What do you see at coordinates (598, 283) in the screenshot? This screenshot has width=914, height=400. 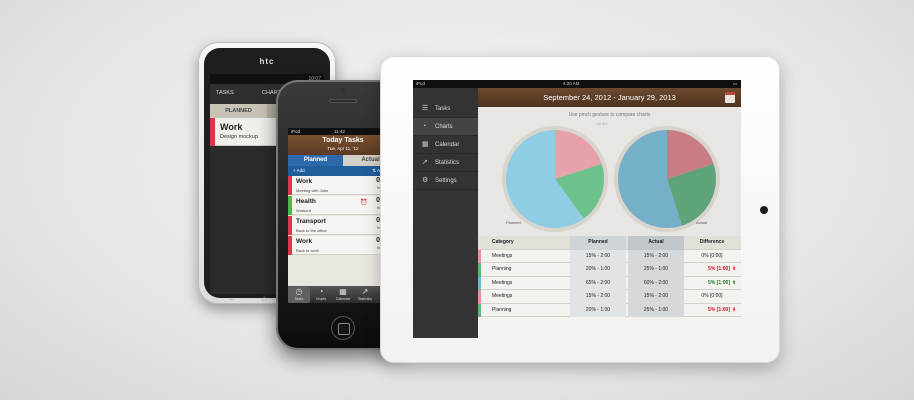 I see `cell-planned: 65% - 2:00` at bounding box center [598, 283].